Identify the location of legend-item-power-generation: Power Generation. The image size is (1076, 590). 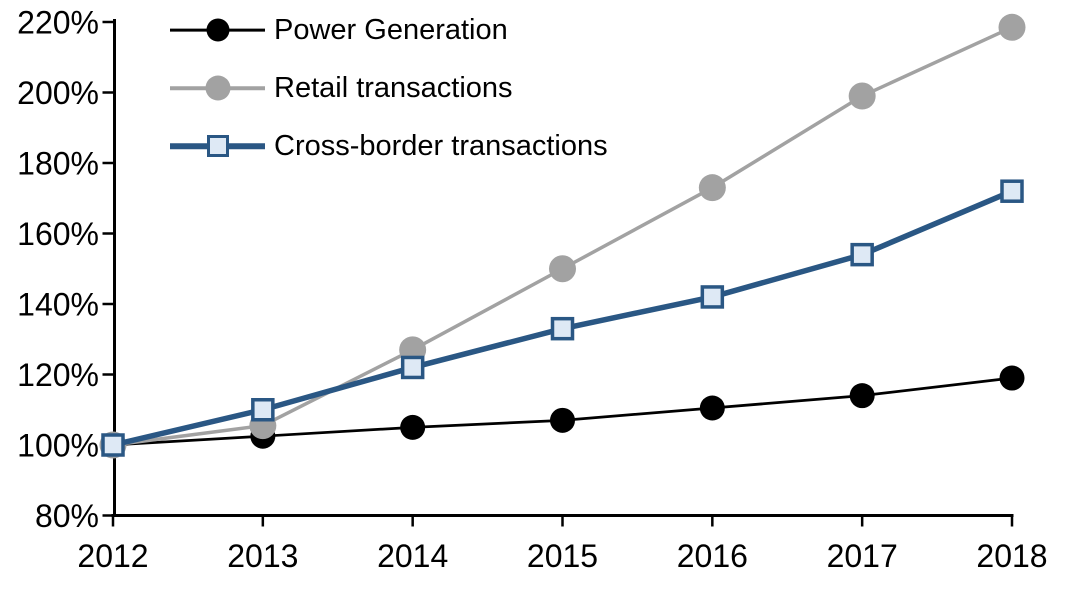
(389, 30).